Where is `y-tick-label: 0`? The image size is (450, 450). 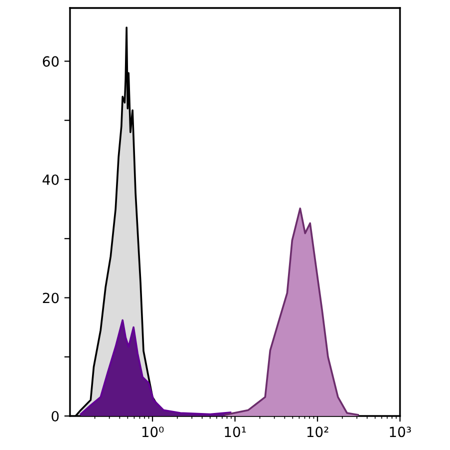
y-tick-label: 0 is located at coordinates (55, 416).